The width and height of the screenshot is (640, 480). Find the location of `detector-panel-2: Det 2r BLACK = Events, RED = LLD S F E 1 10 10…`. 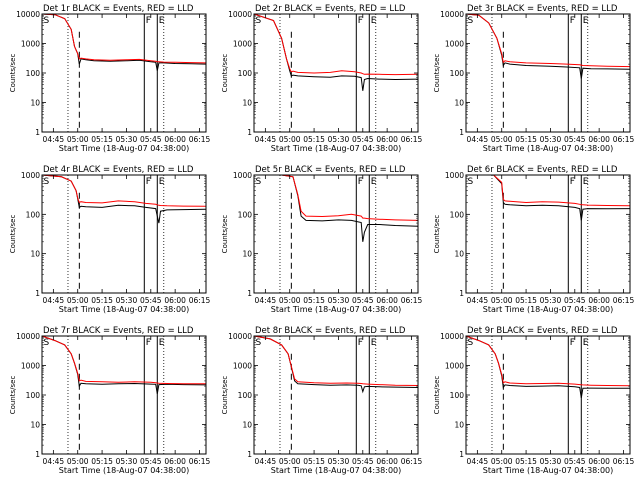

detector-panel-2: Det 2r BLACK = Events, RED = LLD S F E 1 10 10… is located at coordinates (322, 78).